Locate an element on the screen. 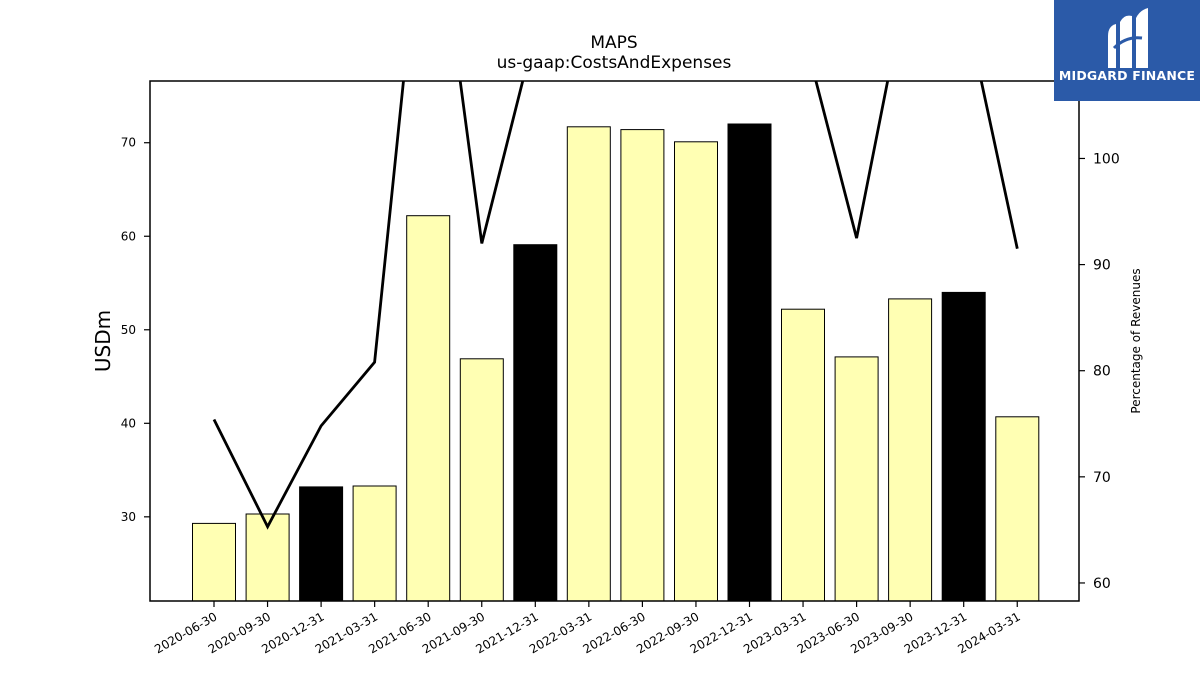 This screenshot has height=675, width=1200. midgard-logo-icon is located at coordinates (1128, 38).